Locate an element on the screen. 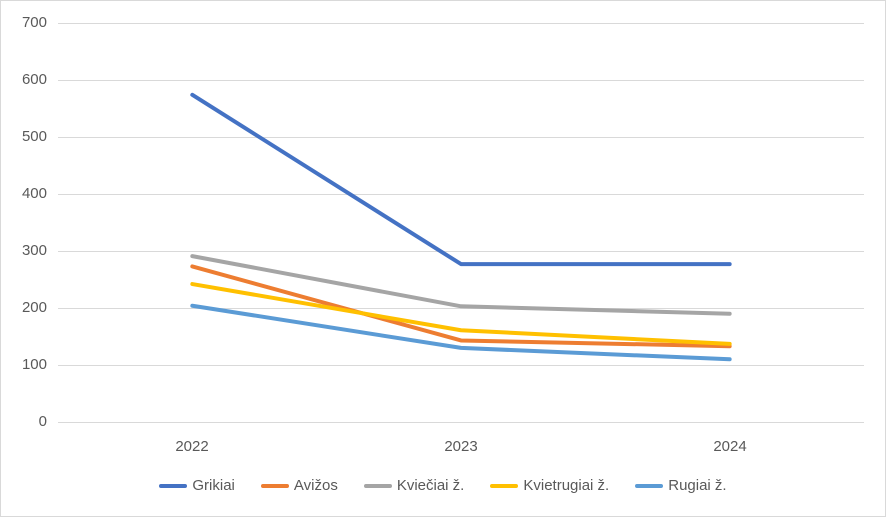  series-line-rugiai is located at coordinates (461, 332).